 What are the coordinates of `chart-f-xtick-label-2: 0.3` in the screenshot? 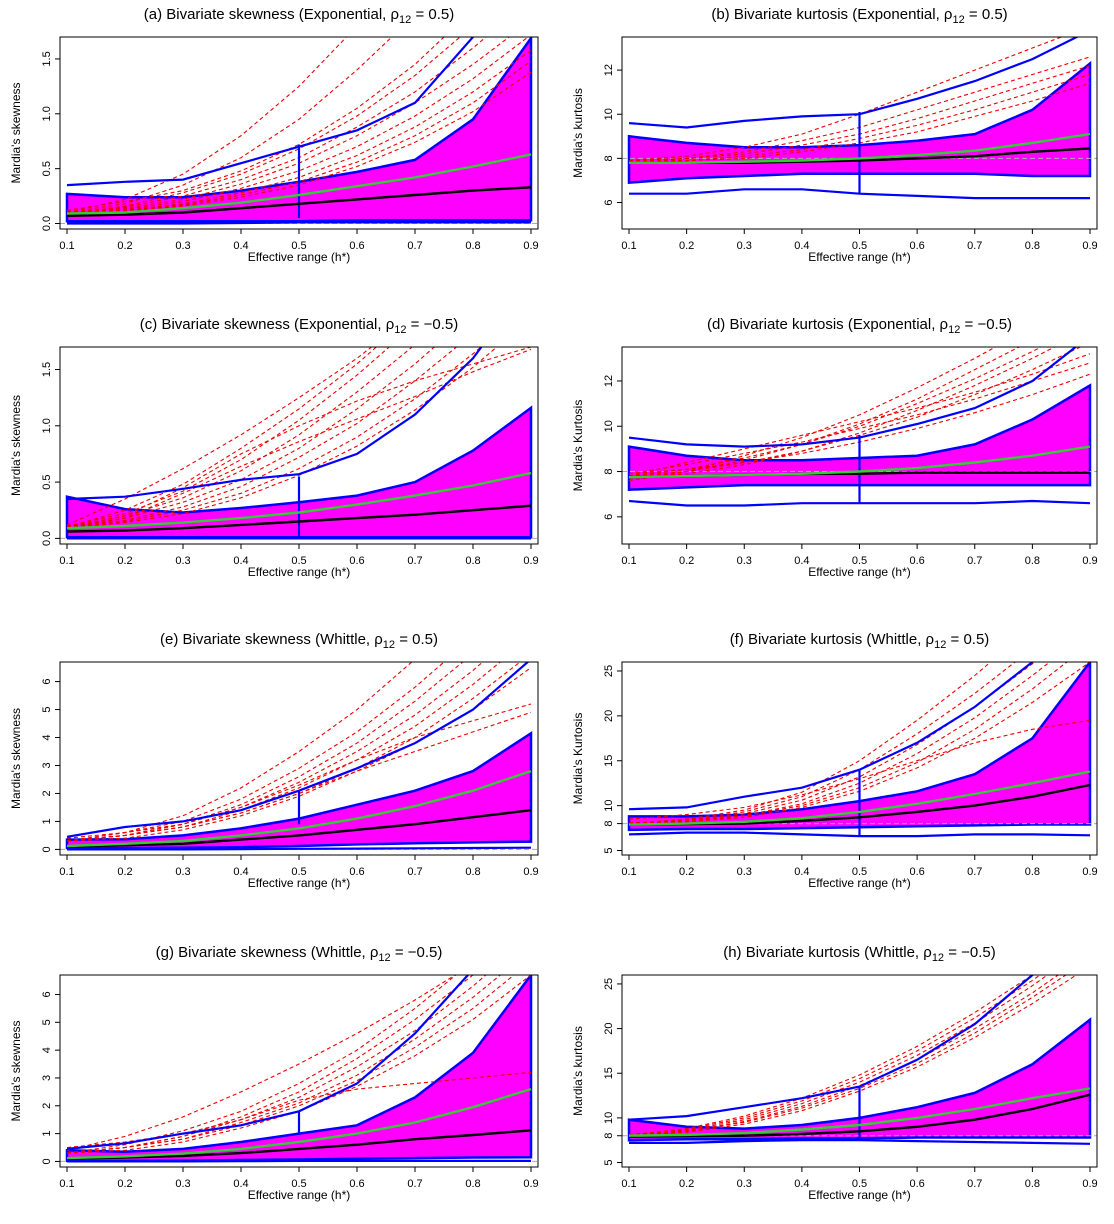 It's located at (744, 872).